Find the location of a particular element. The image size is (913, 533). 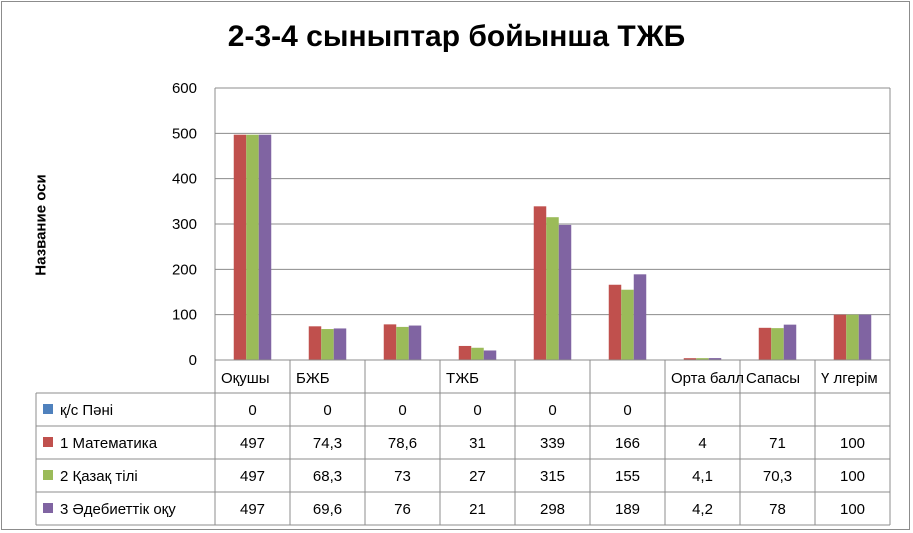

data-label: 189 is located at coordinates (627, 509).